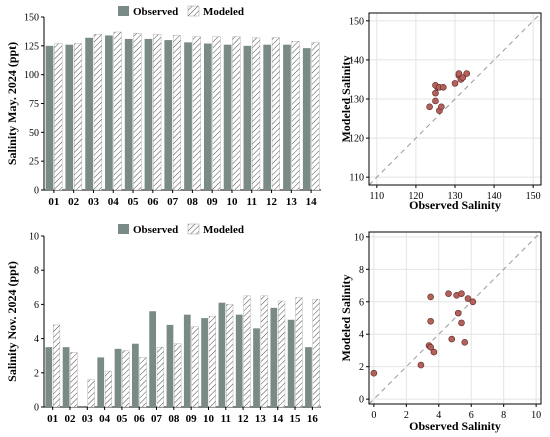 The height and width of the screenshot is (437, 550). I want to click on x-axis-title: Observed Salinity, so click(455, 426).